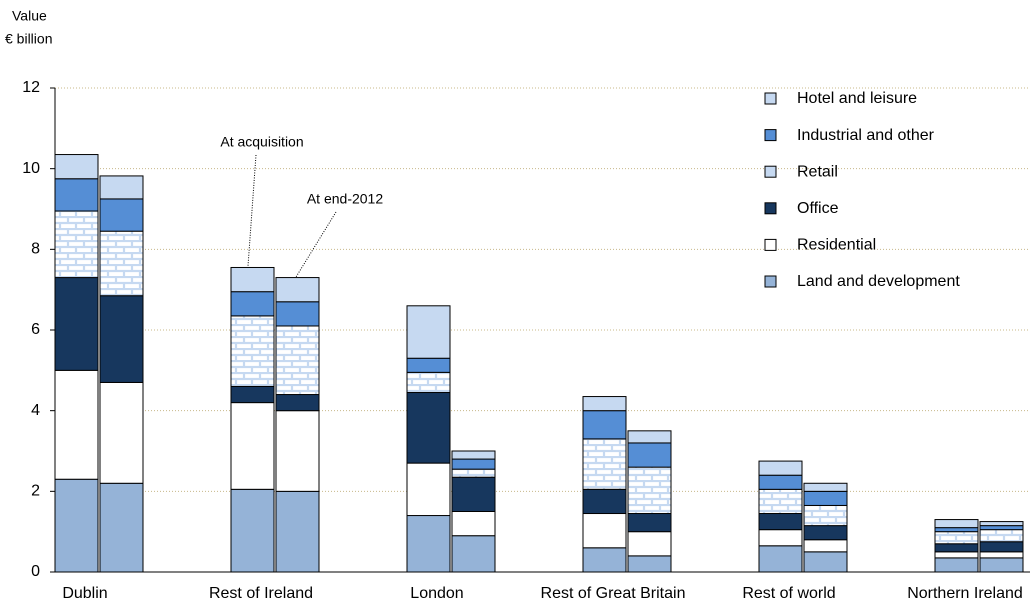 The height and width of the screenshot is (604, 1036). I want to click on y-tick-label: 12, so click(31, 87).